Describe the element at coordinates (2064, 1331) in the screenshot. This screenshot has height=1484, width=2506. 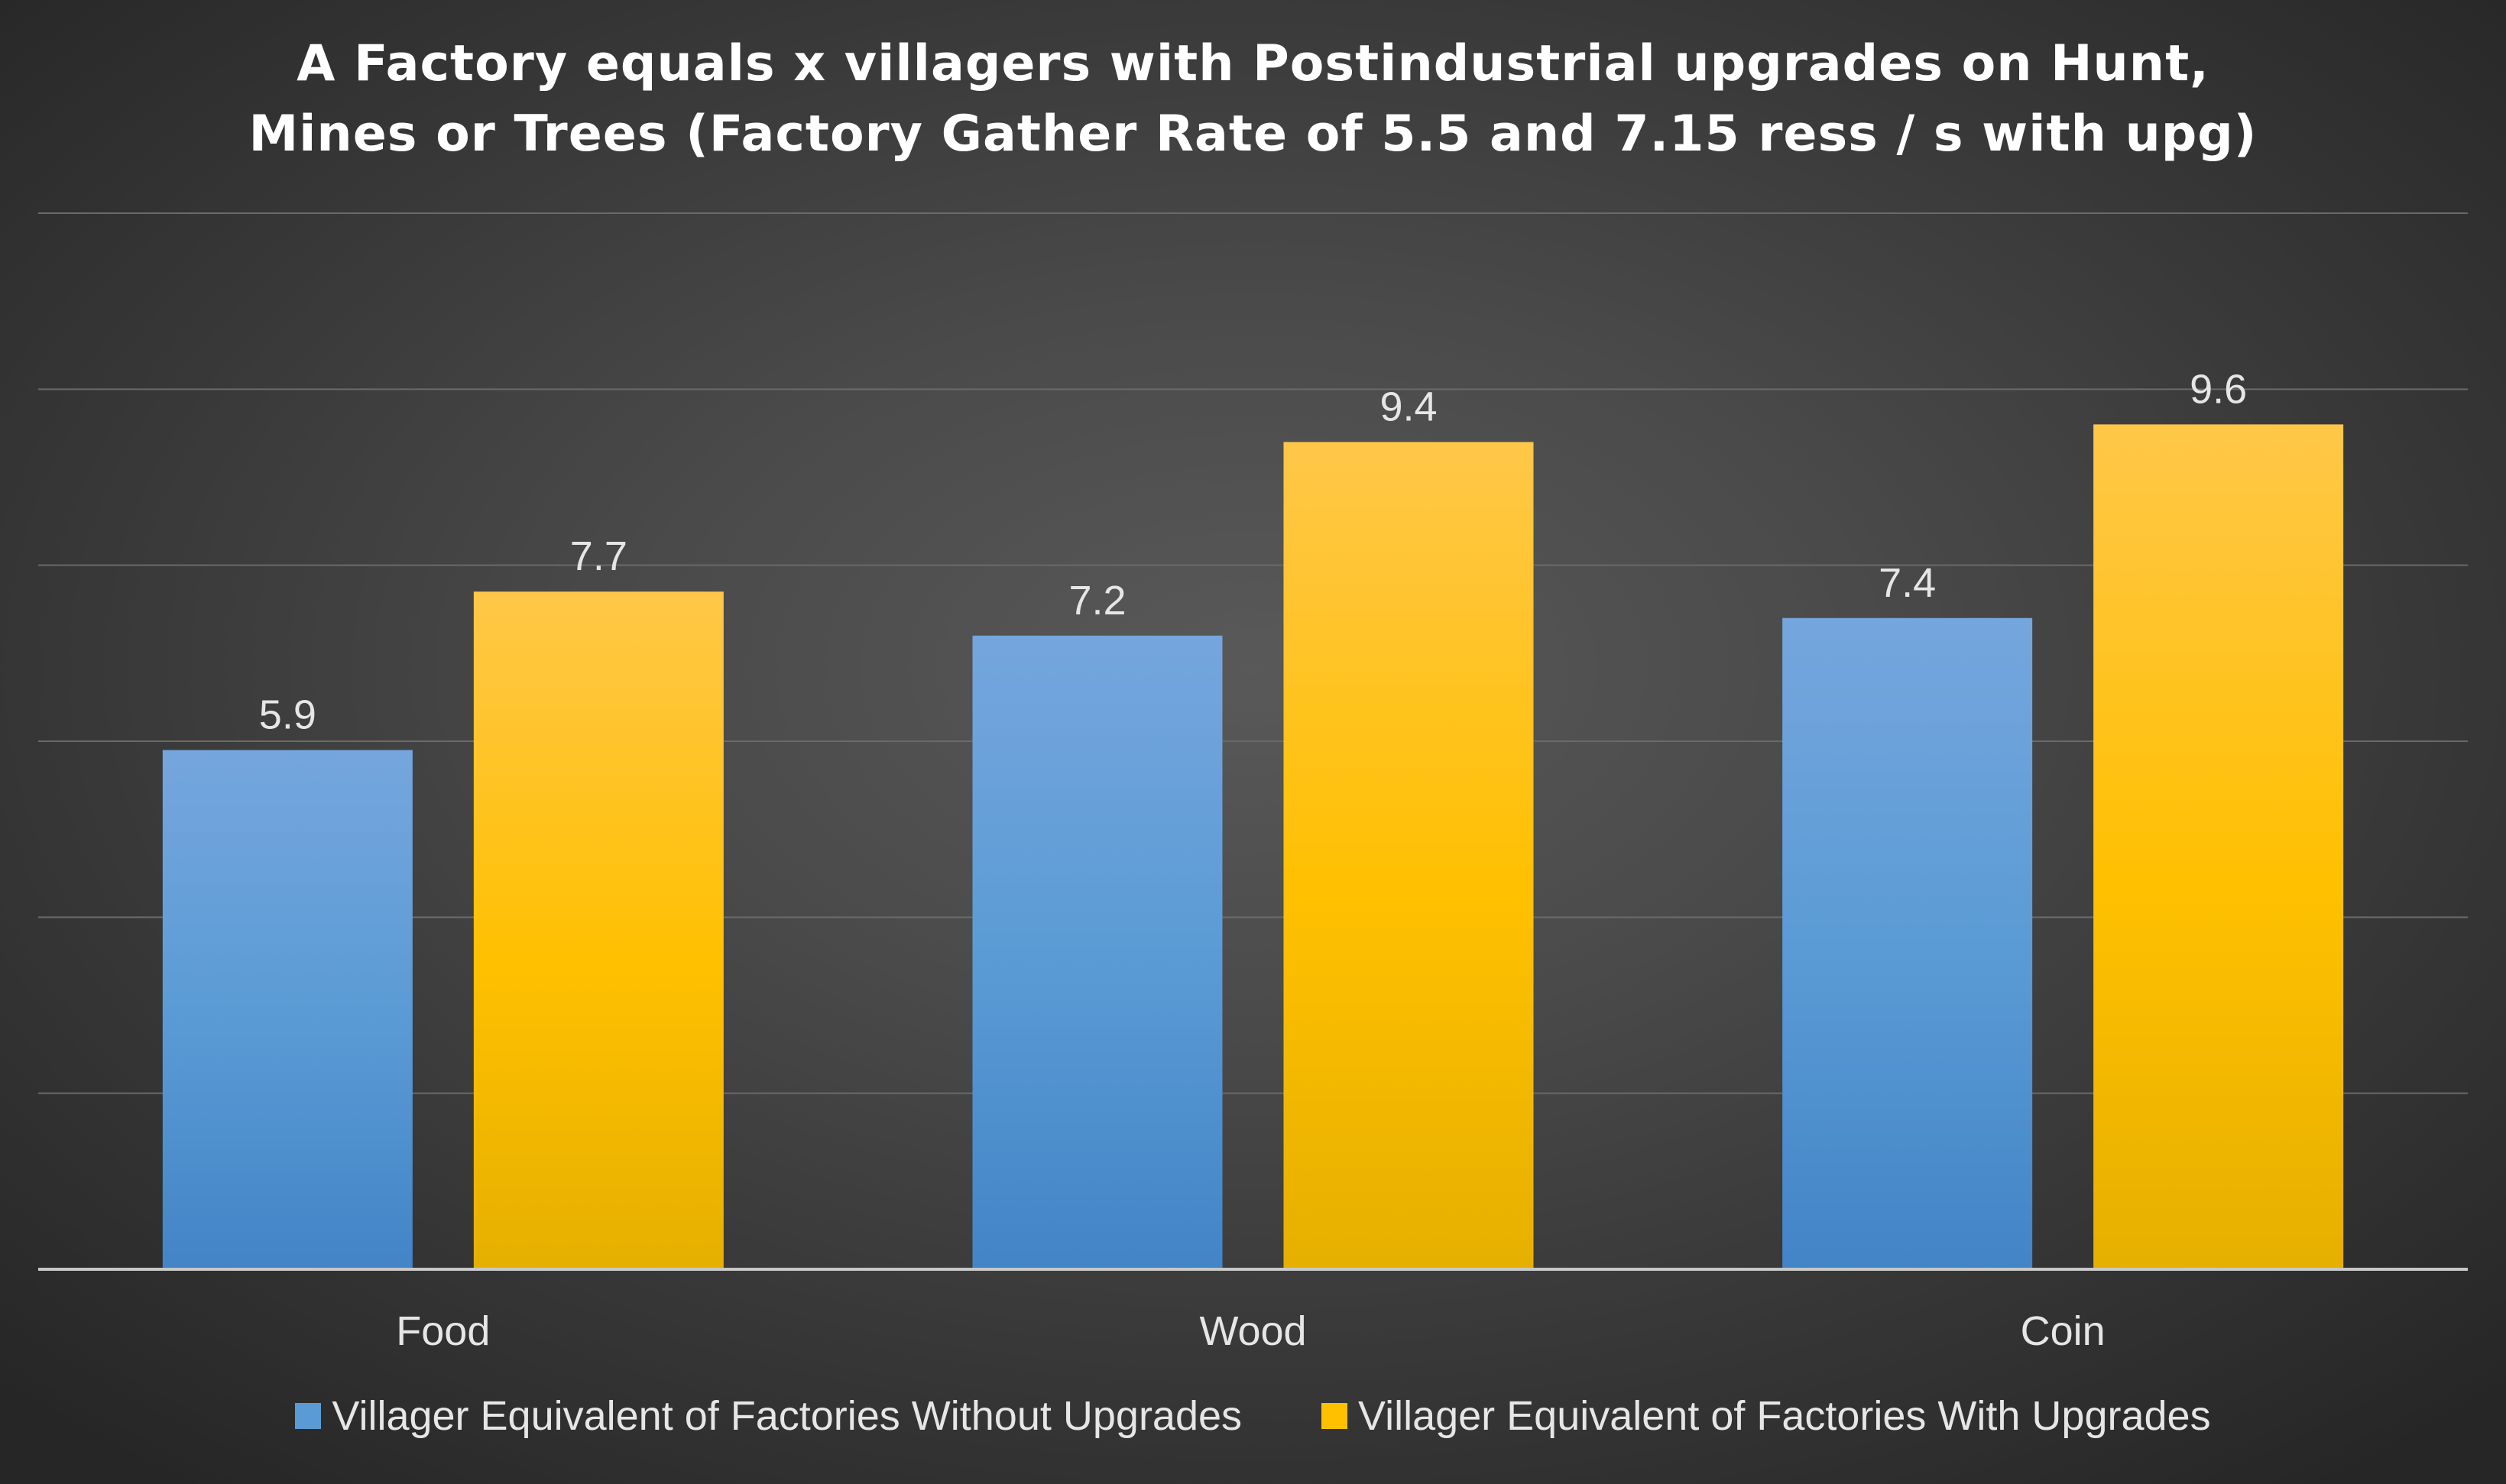
I see `x-tick-label-coin: Coin` at that location.